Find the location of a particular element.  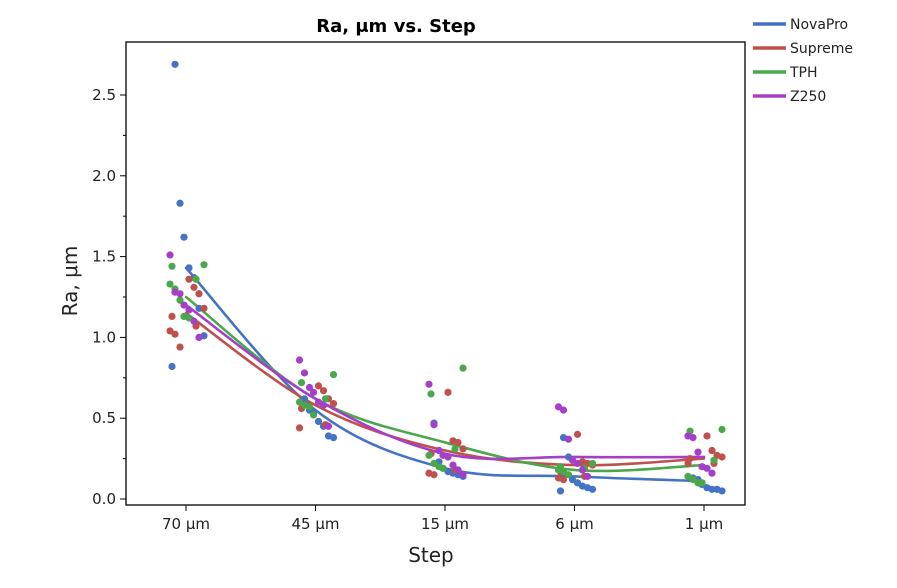

legend-label: TPH is located at coordinates (803, 73).